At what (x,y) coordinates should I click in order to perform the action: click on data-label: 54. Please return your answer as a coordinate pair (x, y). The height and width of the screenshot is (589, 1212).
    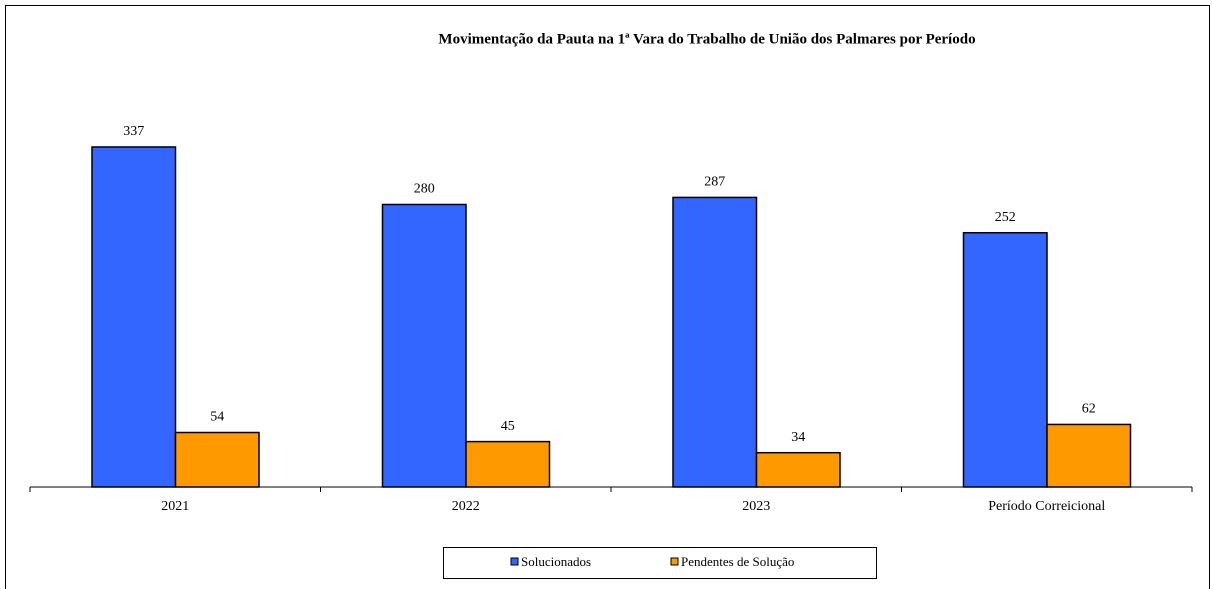
    Looking at the image, I should click on (217, 417).